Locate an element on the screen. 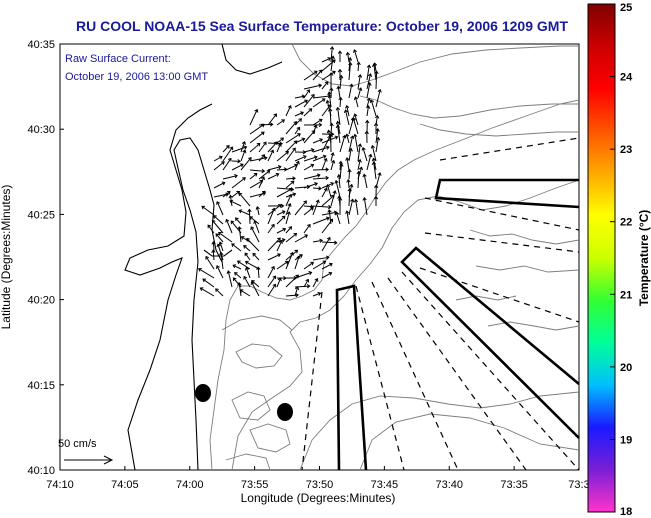 The image size is (651, 518). x-axis-label: Longitude (Degrees:Minutes) is located at coordinates (318, 498).